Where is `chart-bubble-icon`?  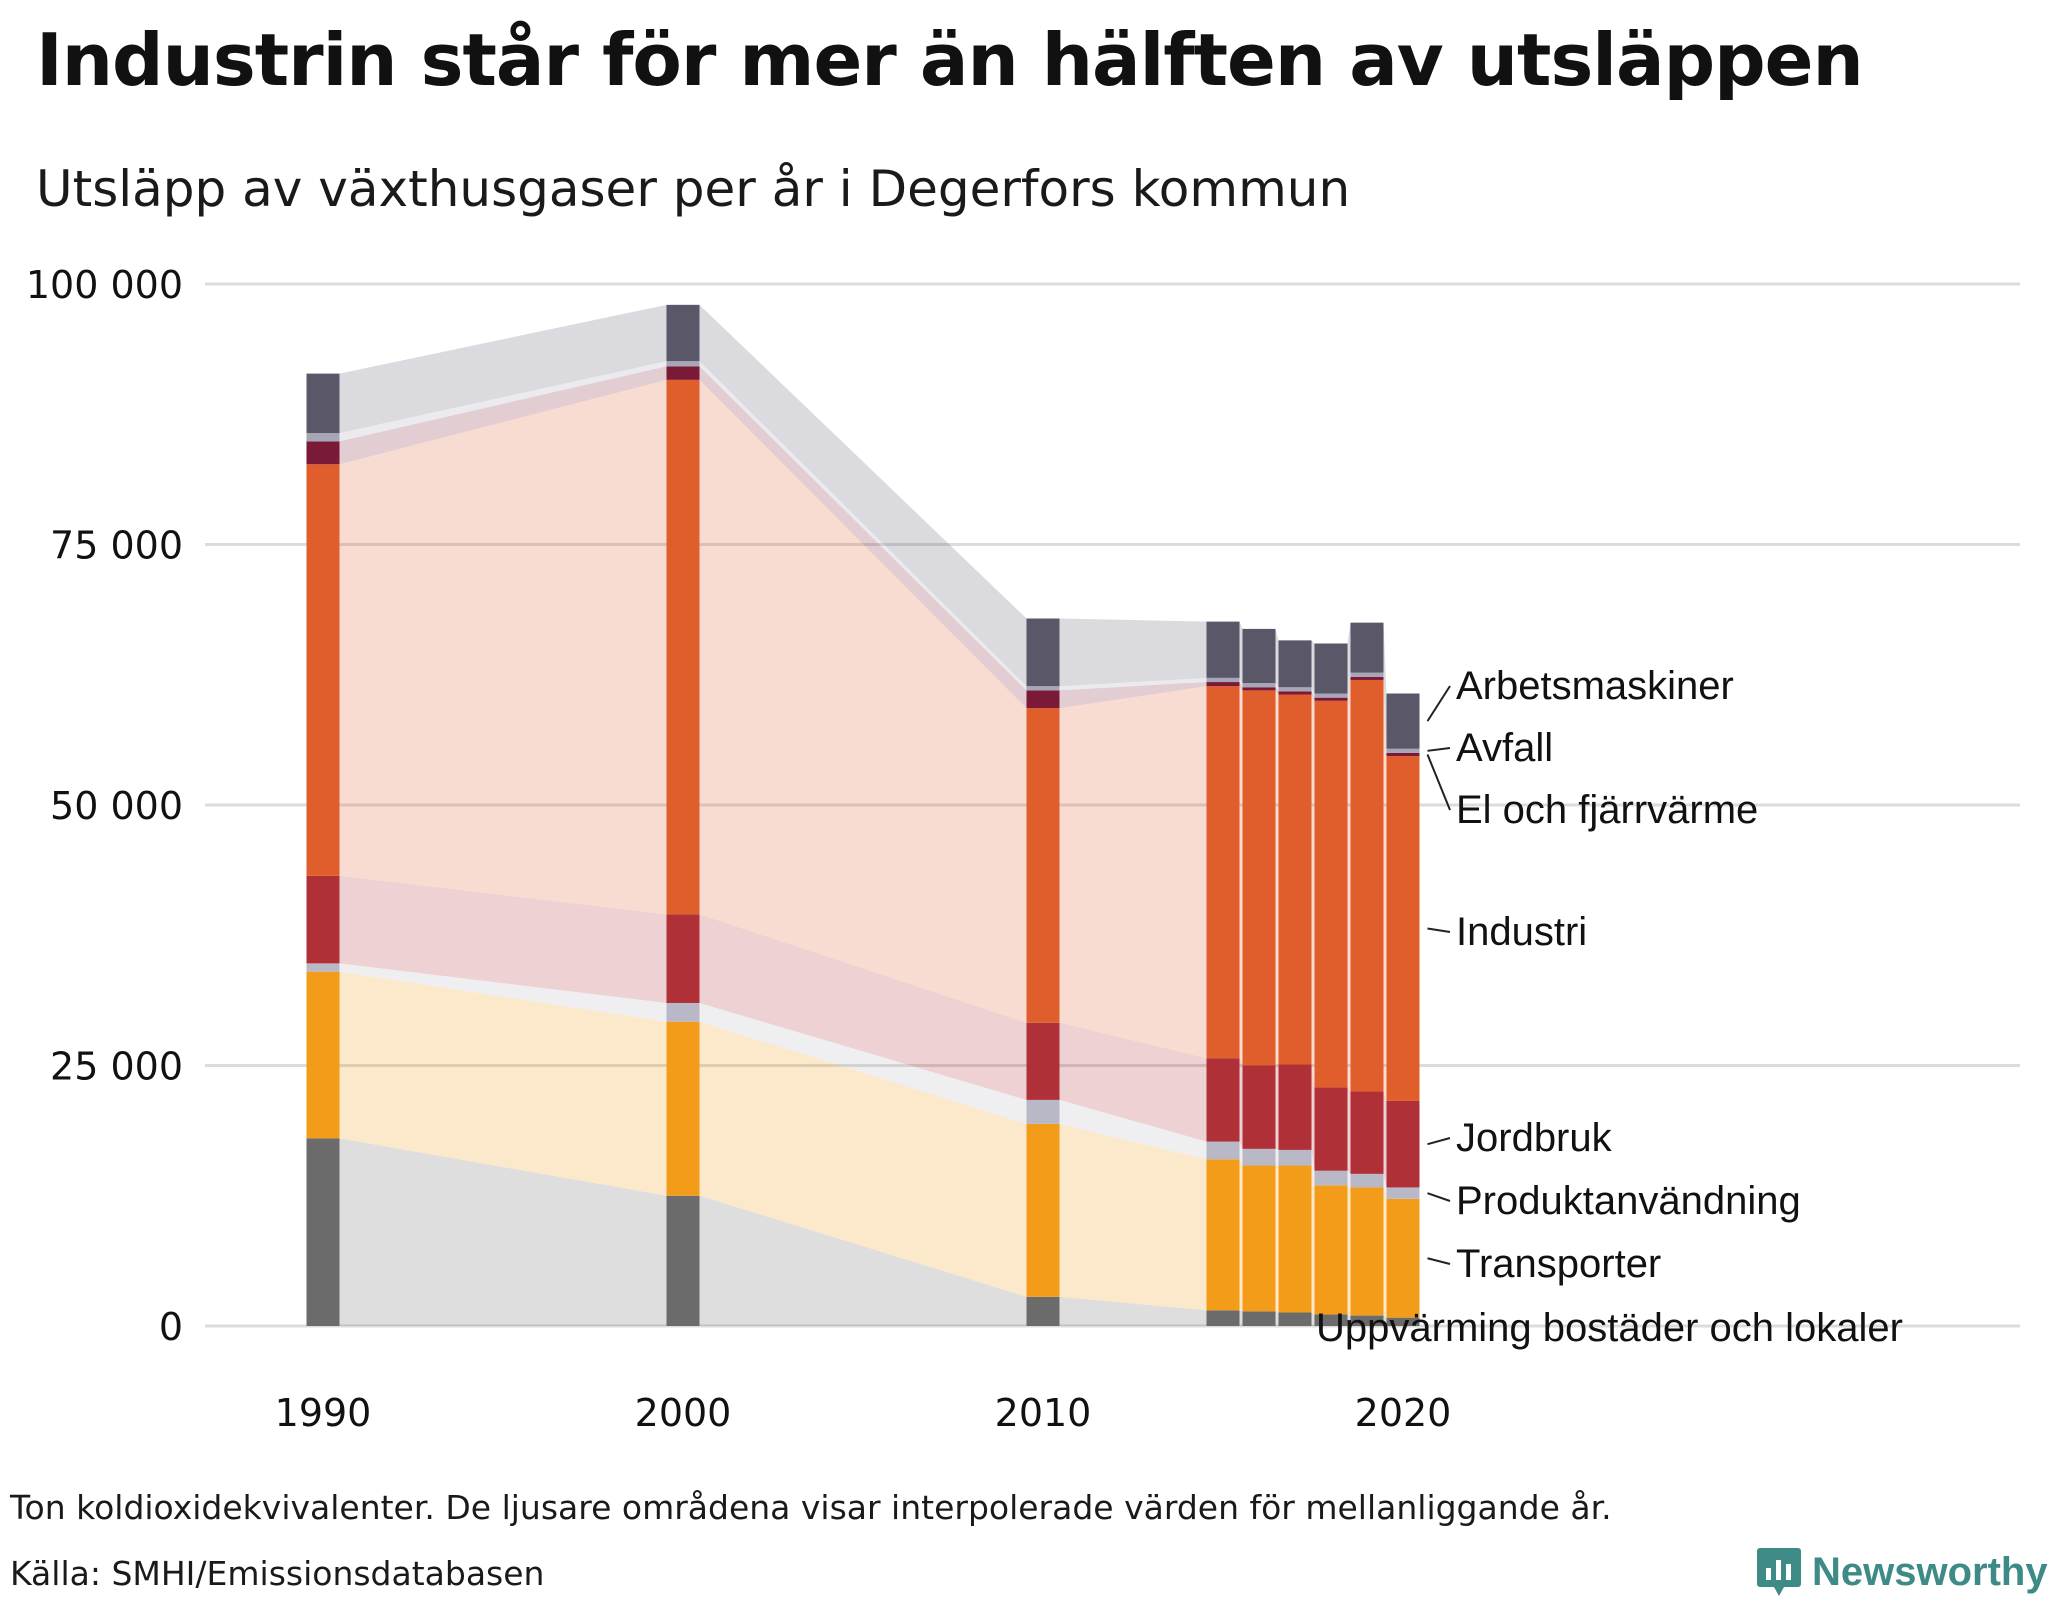
chart-bubble-icon is located at coordinates (1779, 1572).